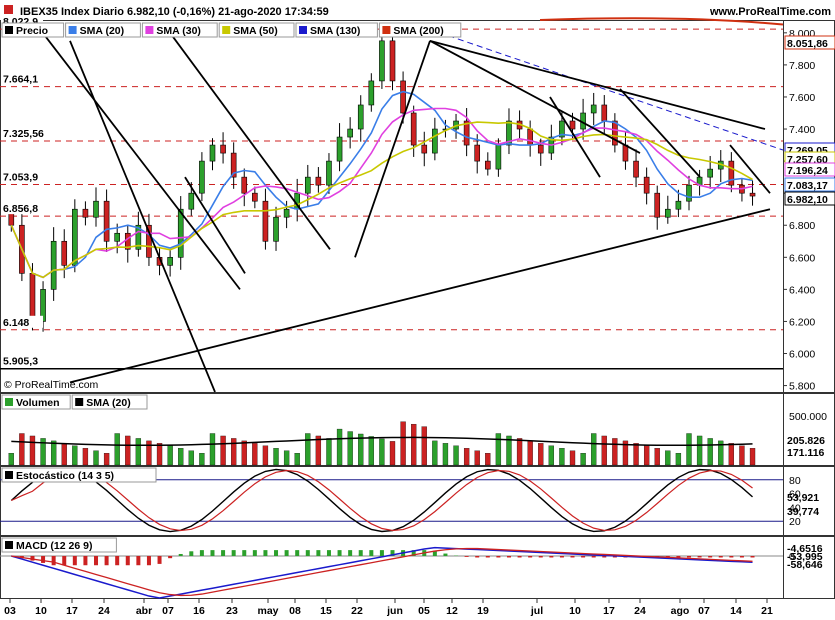  I want to click on stoch-tick-label: 40, so click(795, 508).